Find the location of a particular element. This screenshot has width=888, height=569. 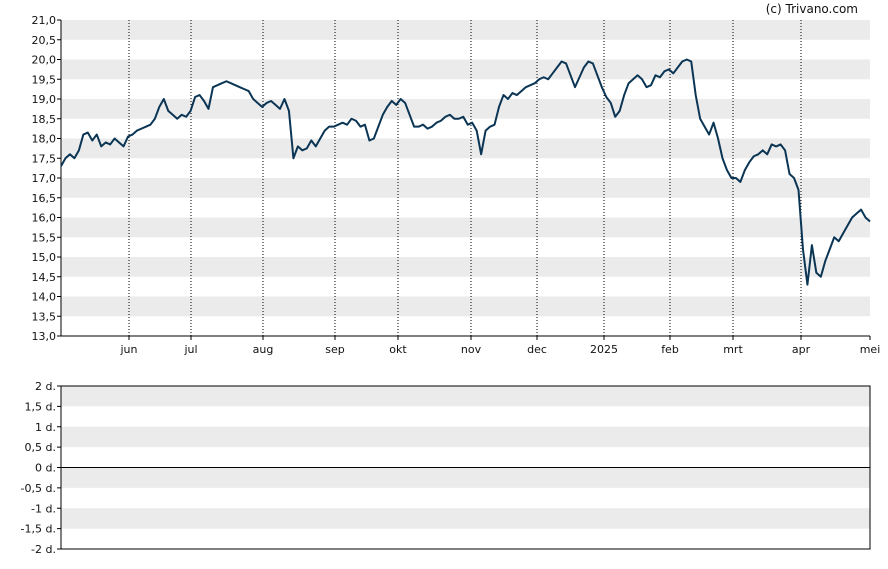

lower-y-tick-label: 0,5 d. is located at coordinates (40, 447).